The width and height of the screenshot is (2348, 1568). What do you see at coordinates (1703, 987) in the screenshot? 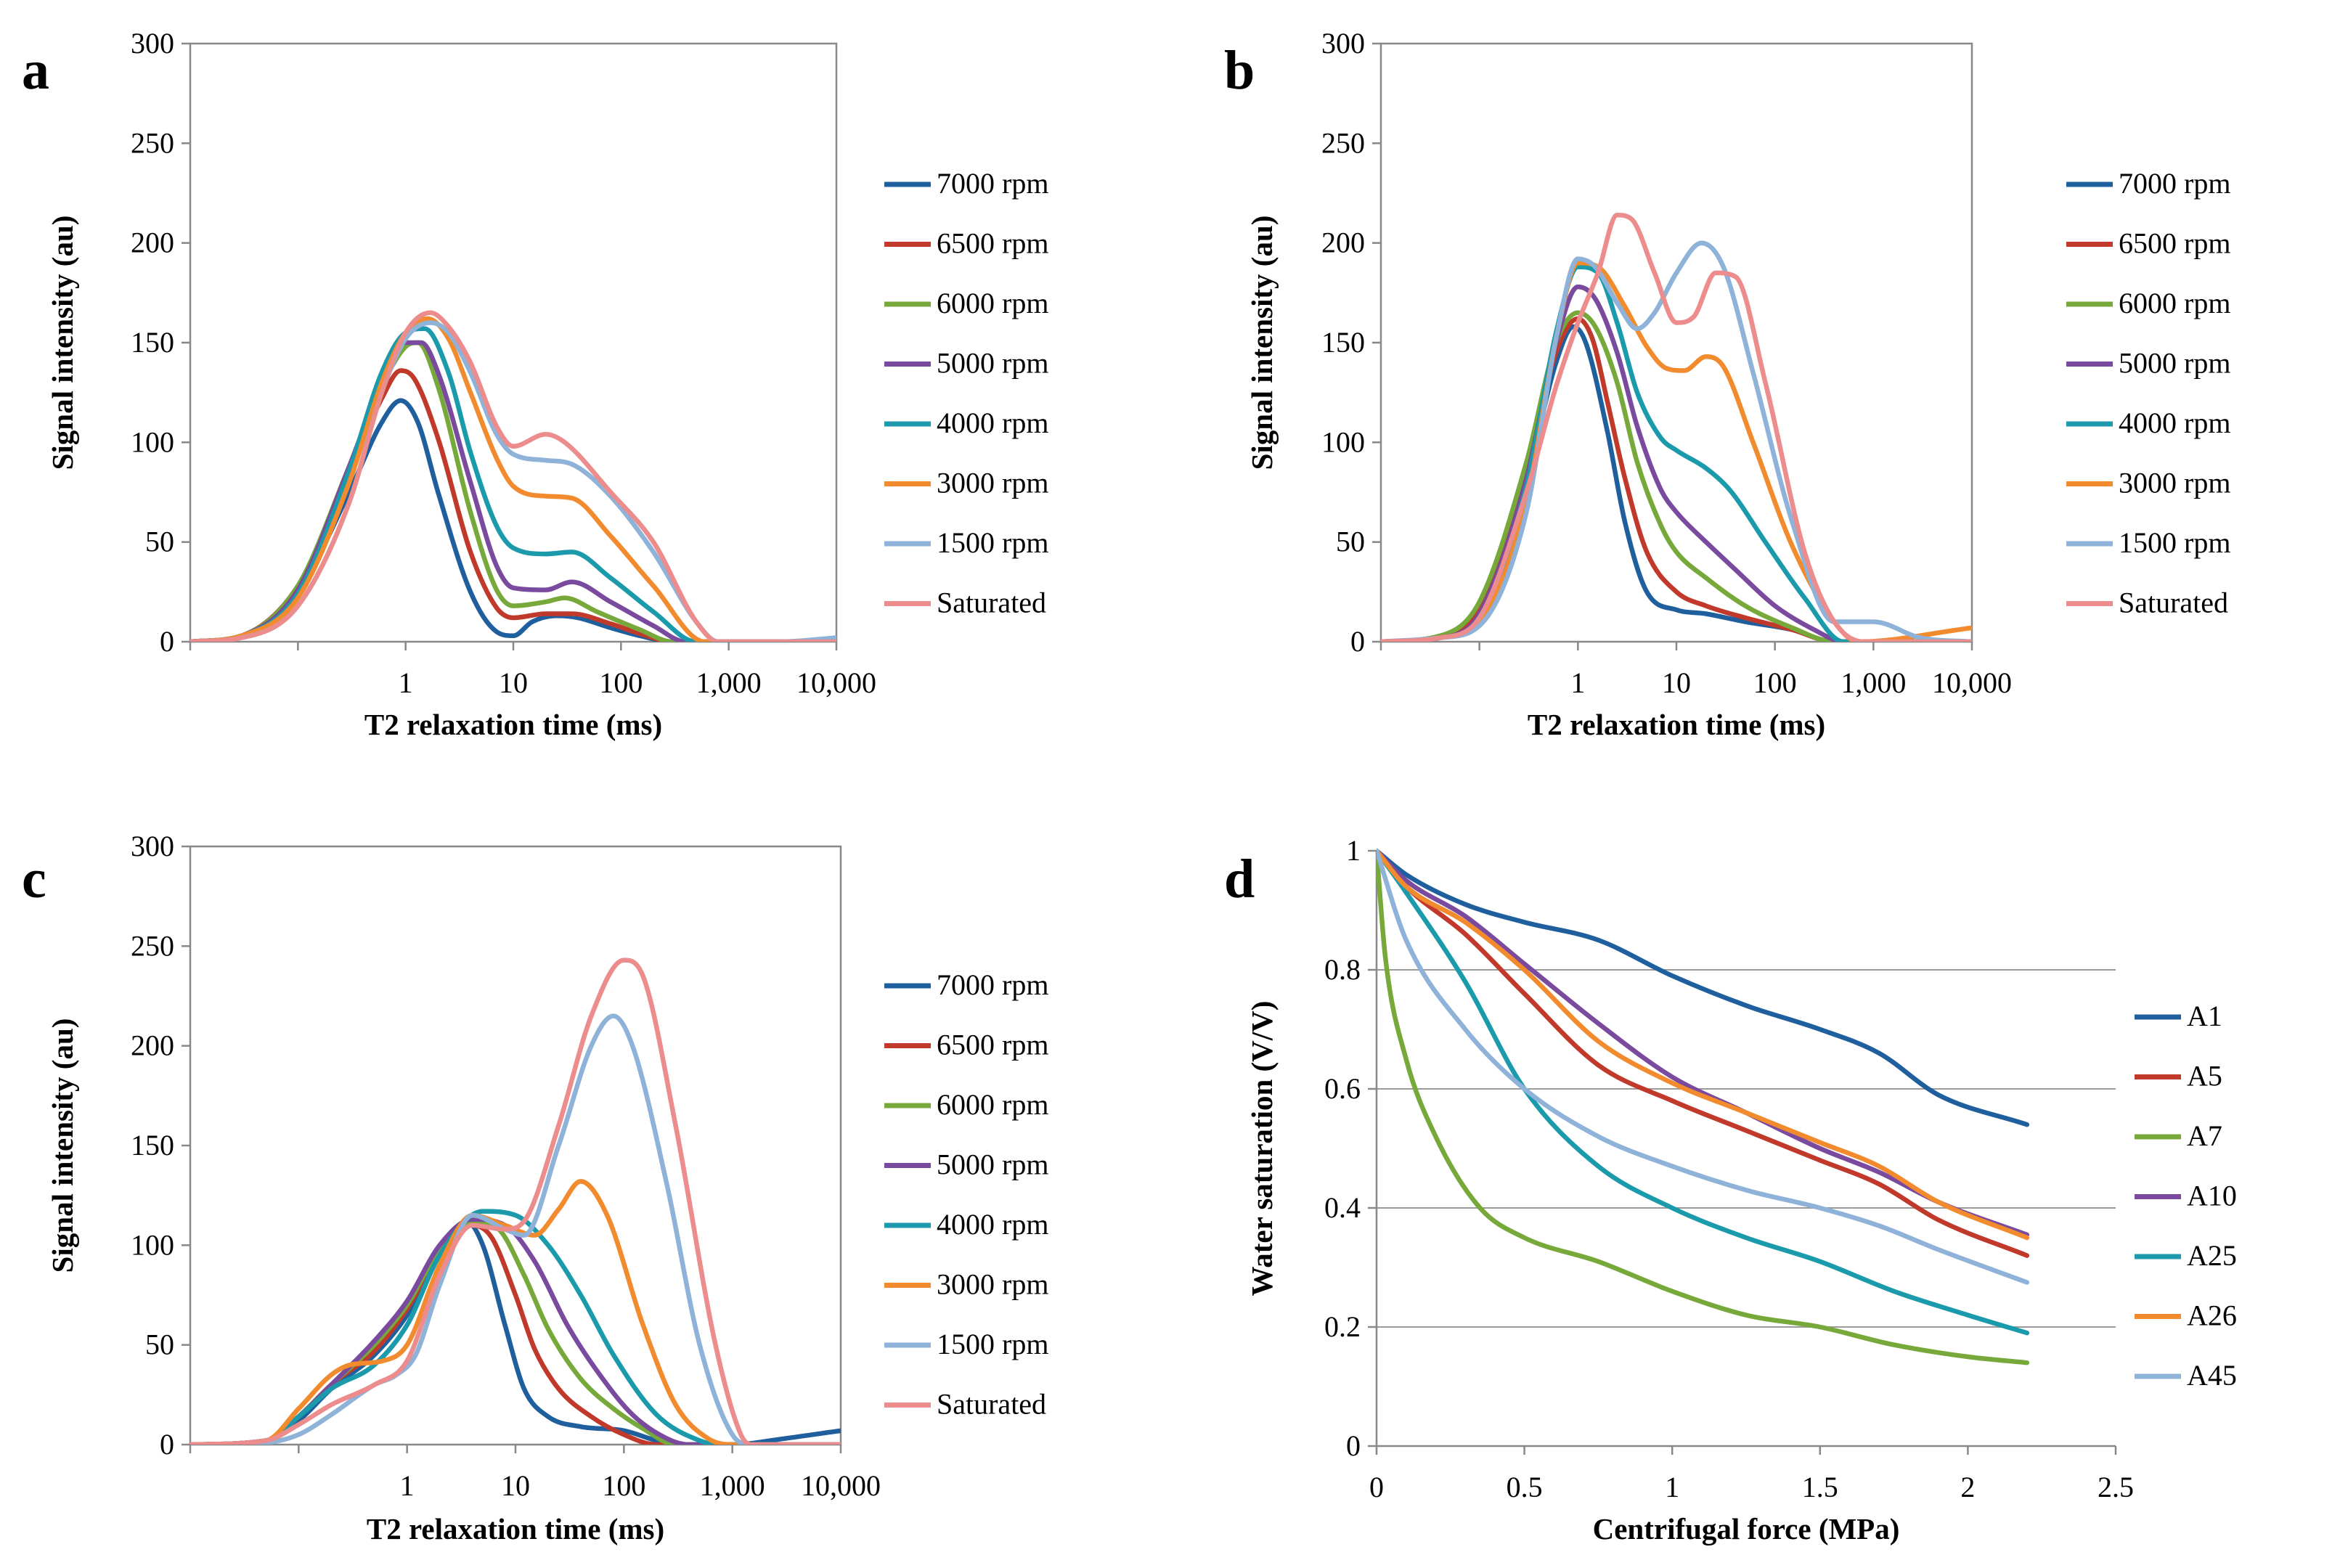
I see `series-line-a1` at bounding box center [1703, 987].